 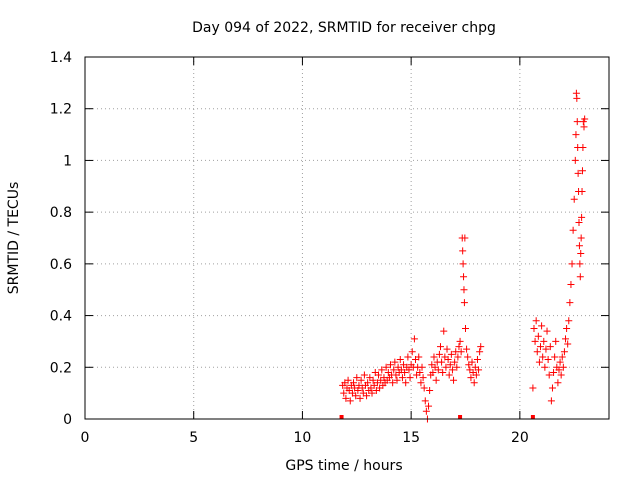 I want to click on y-tick-label: 0.8, so click(x=61, y=213).